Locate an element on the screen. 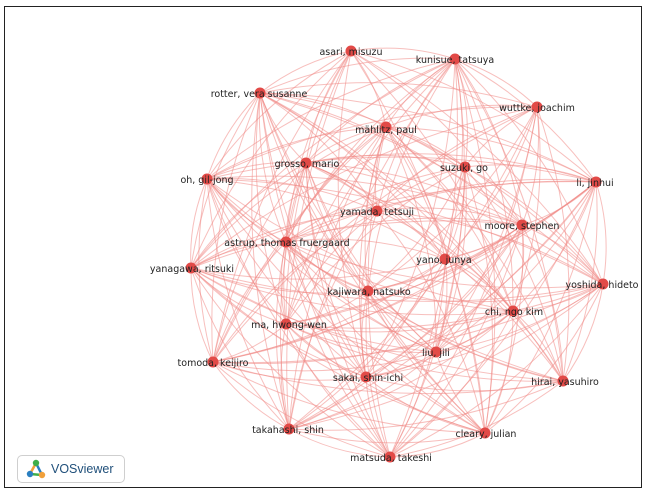  node-label-astrup: astrup, thomas fruergaard is located at coordinates (286, 243).